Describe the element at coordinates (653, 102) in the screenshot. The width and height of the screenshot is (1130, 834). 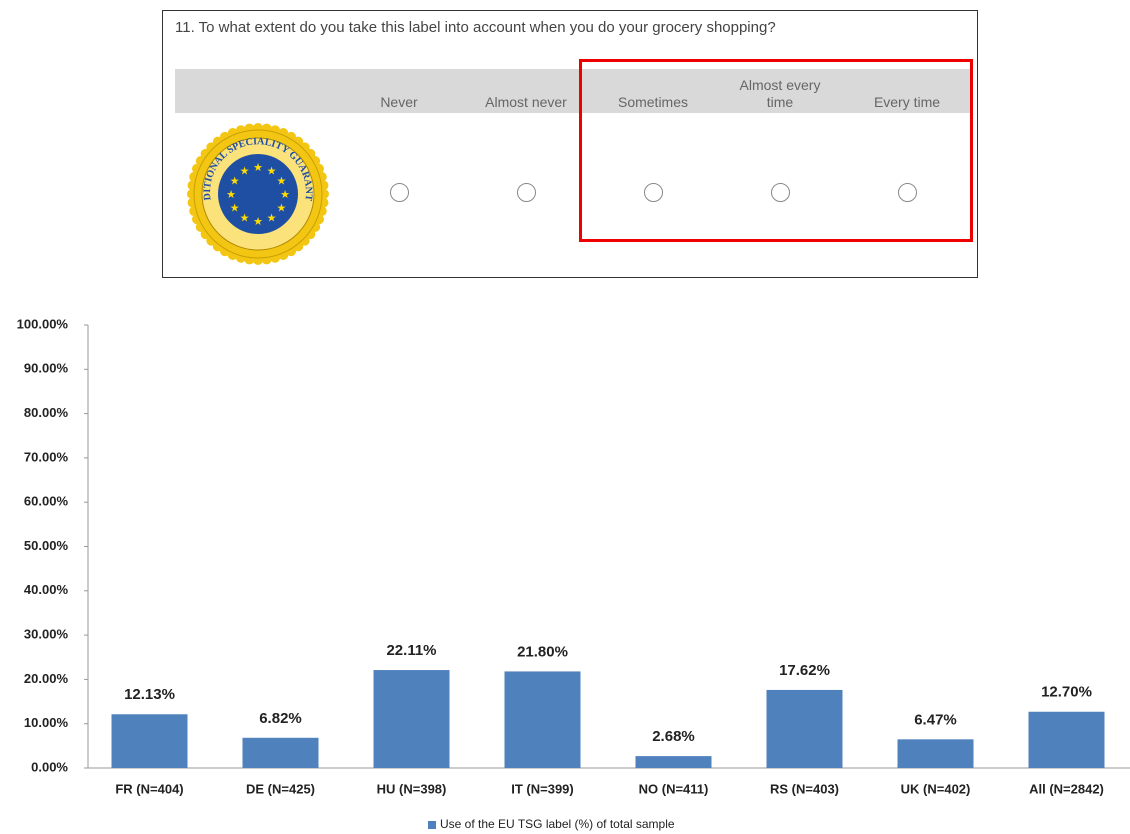
I see `option-label: Sometimes` at that location.